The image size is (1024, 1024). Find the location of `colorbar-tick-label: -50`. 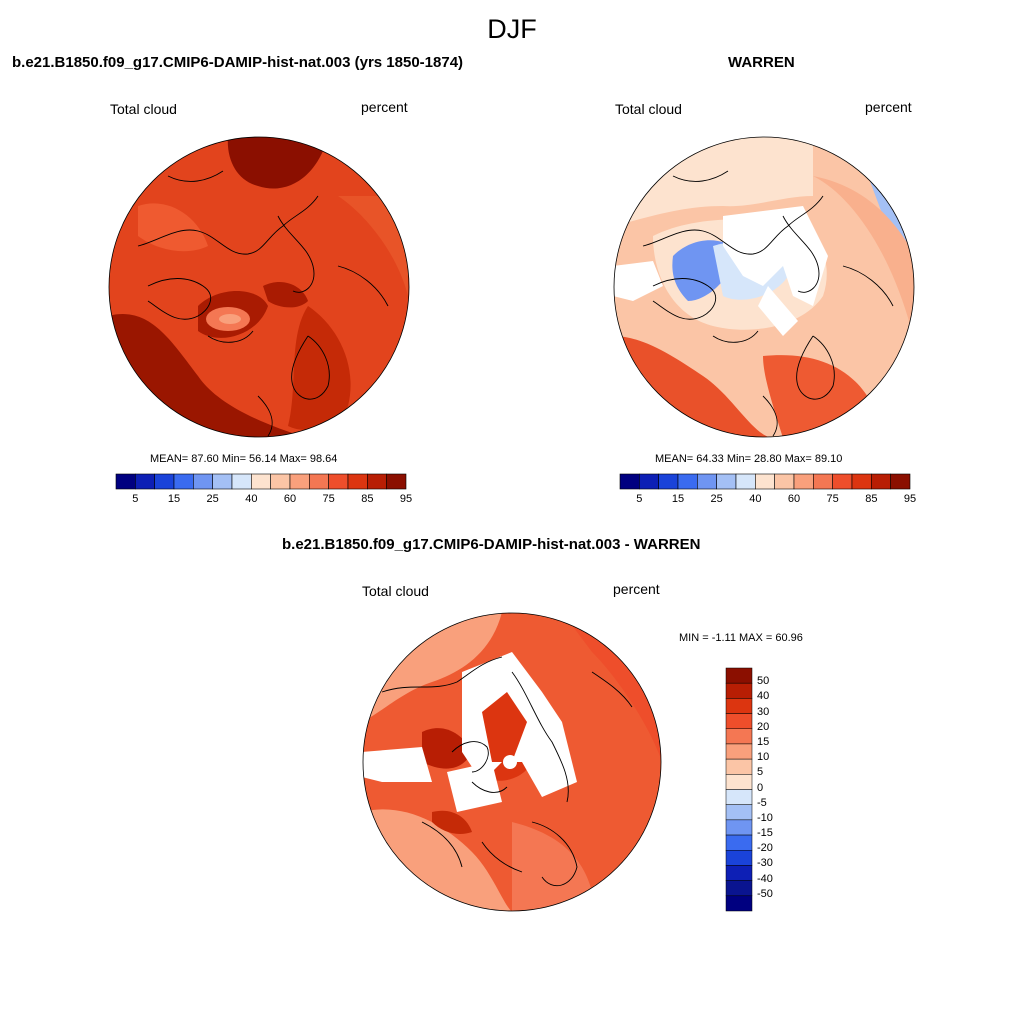

colorbar-tick-label: -50 is located at coordinates (765, 893).